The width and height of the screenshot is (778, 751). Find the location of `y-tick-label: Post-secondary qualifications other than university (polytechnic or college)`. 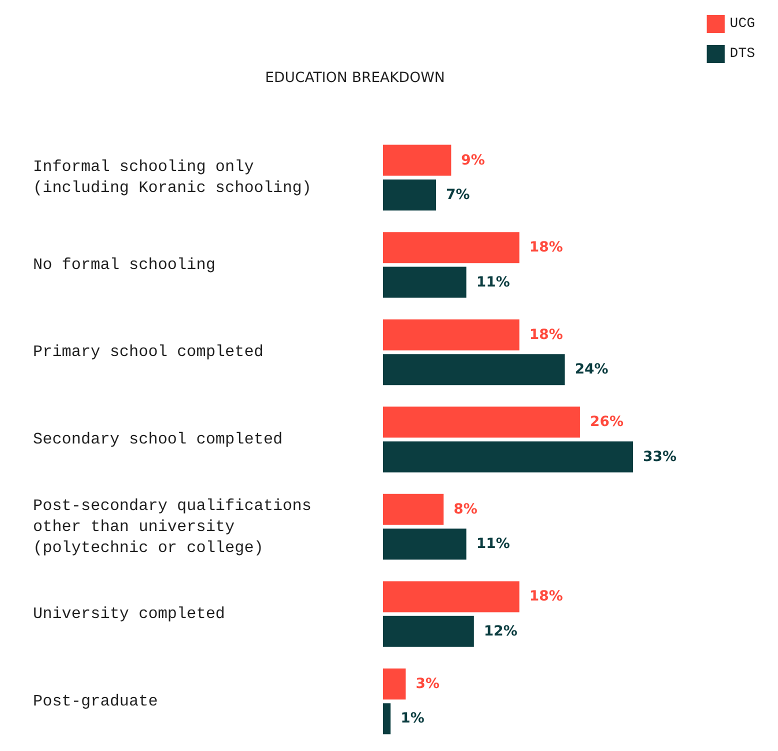

y-tick-label: Post-secondary qualifications other than university (polytechnic or college) is located at coordinates (177, 526).